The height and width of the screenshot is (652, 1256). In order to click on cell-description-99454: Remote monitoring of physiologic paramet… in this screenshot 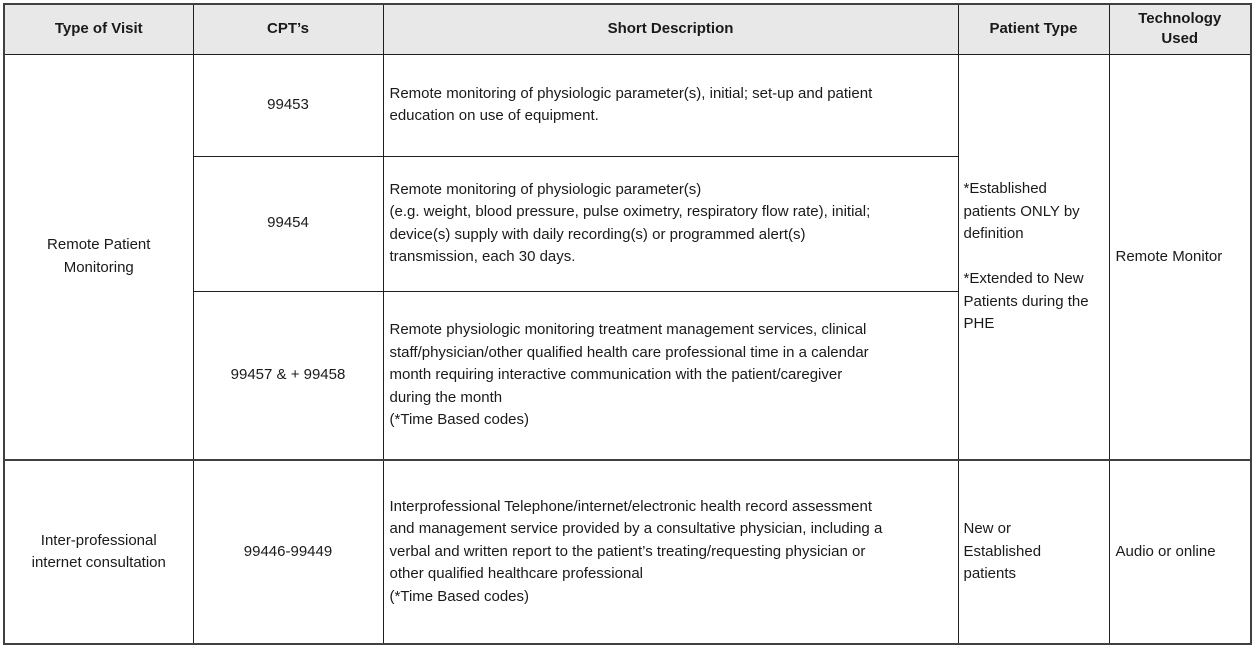, I will do `click(670, 223)`.